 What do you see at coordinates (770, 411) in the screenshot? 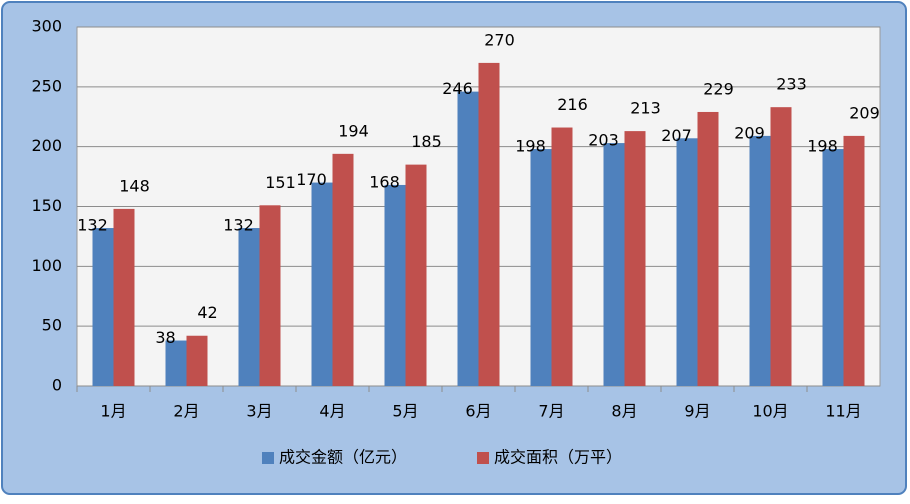
I see `x-tick-label: 10月` at bounding box center [770, 411].